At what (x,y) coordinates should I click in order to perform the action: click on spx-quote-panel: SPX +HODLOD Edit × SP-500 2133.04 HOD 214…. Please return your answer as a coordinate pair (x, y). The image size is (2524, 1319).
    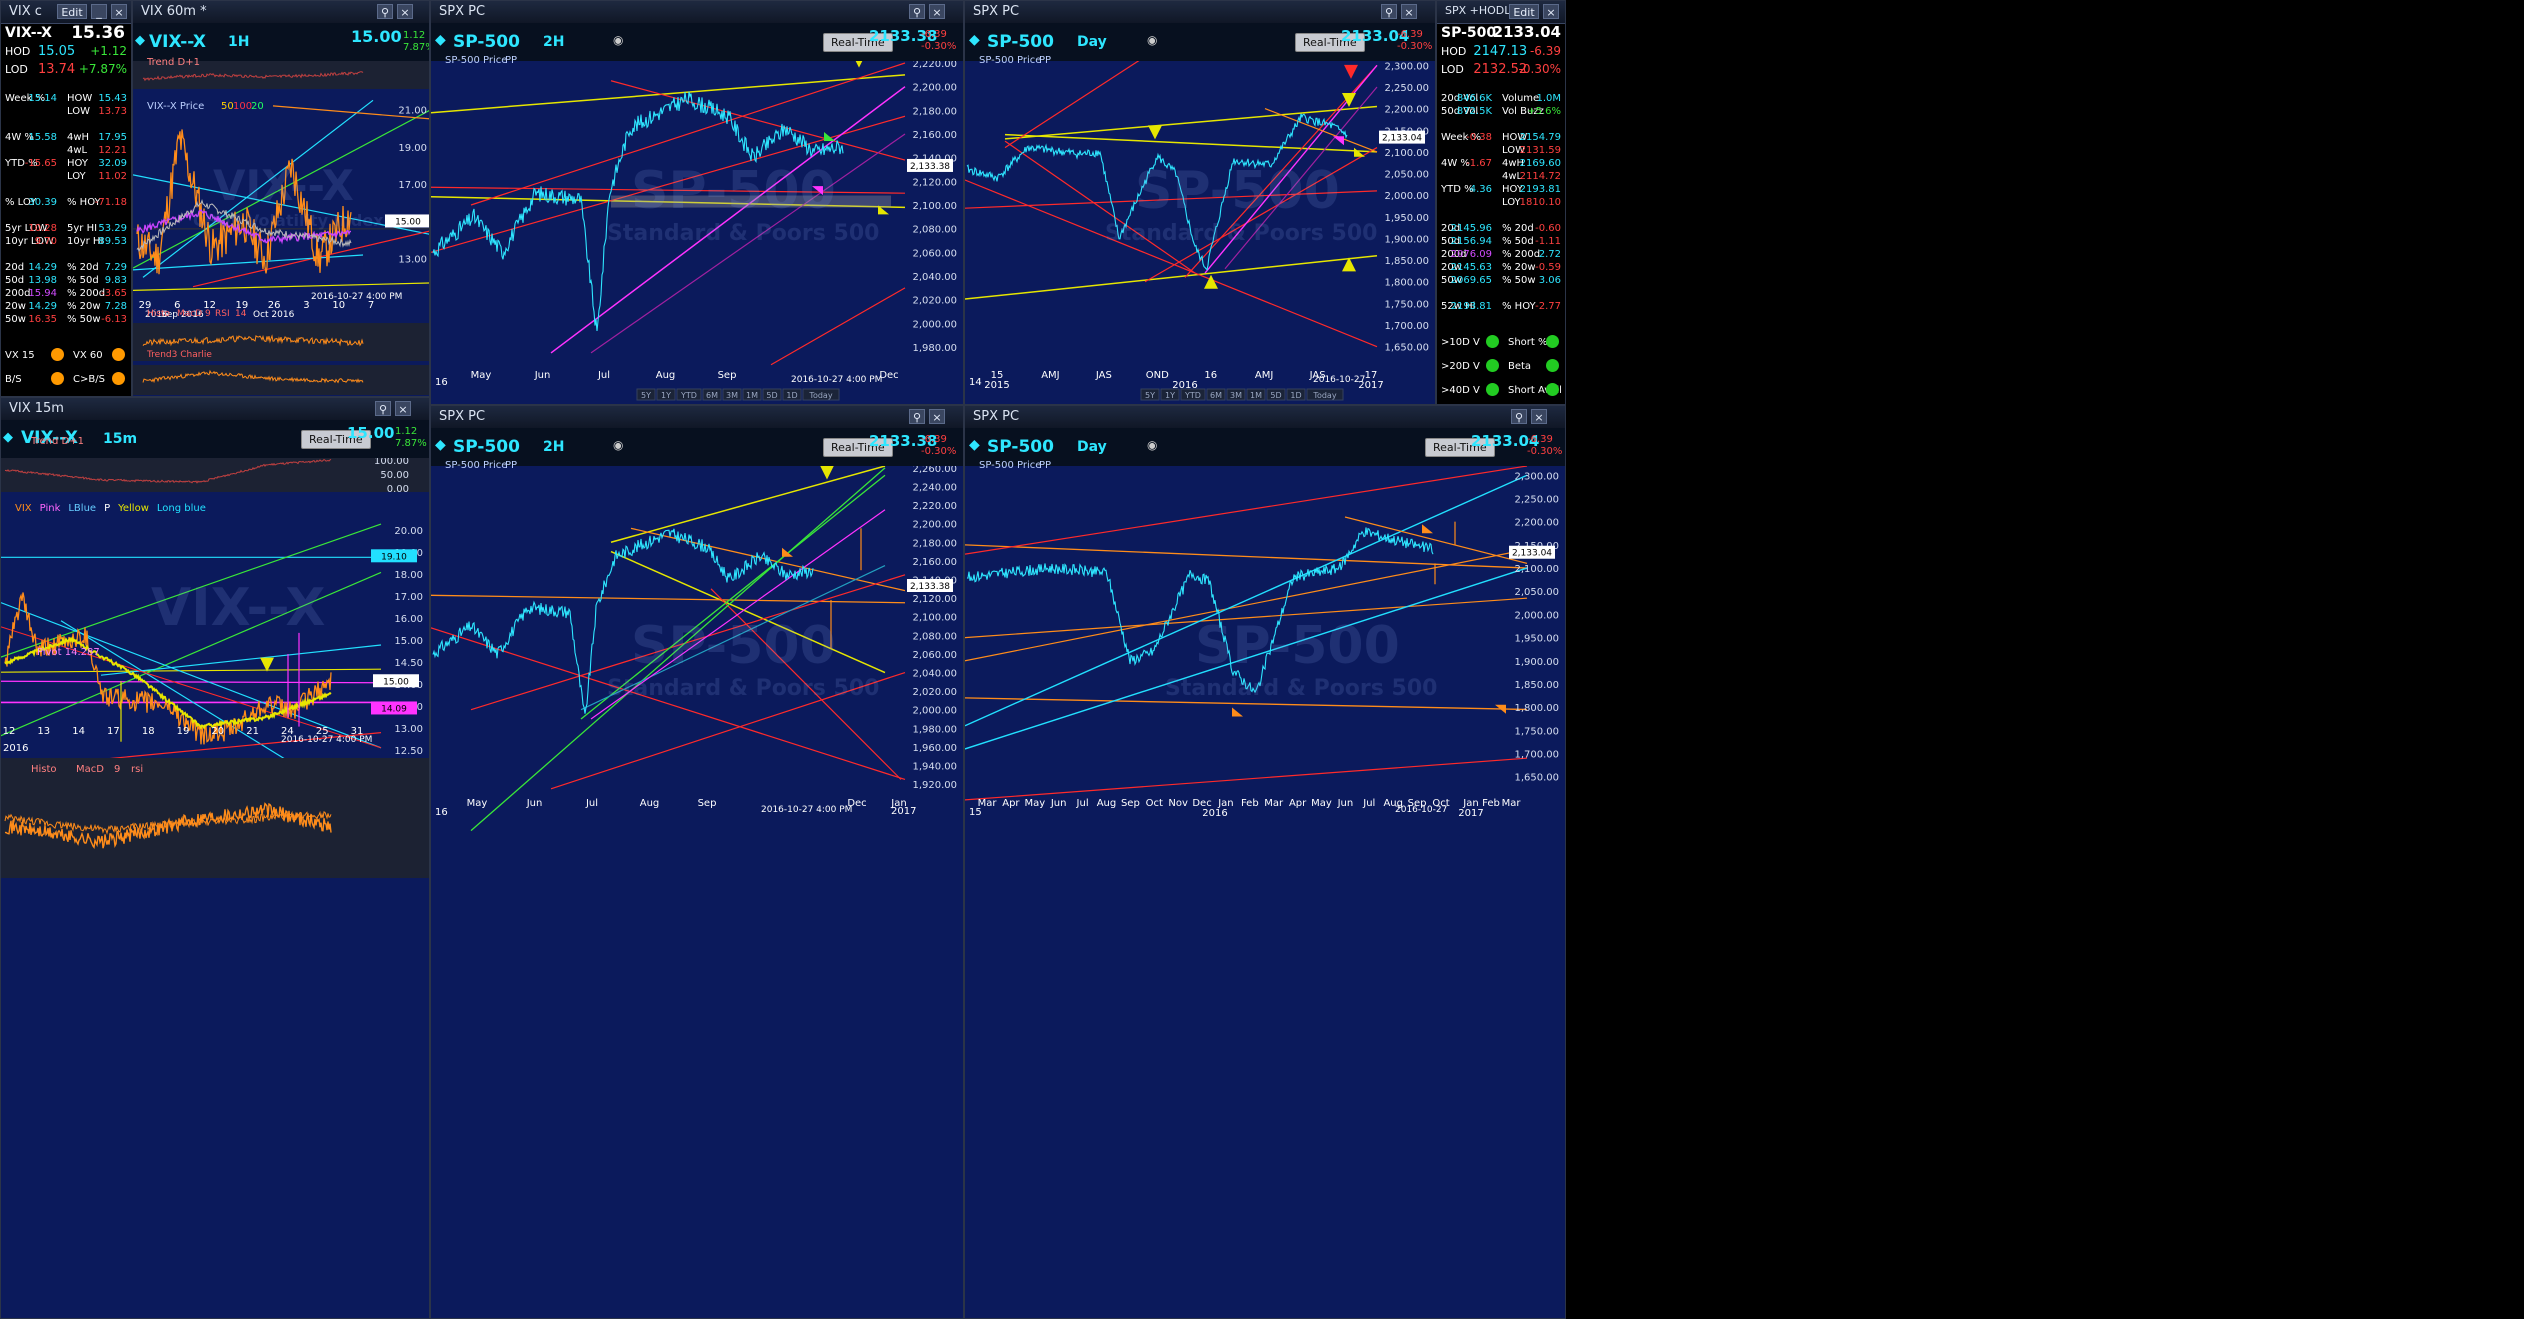
    Looking at the image, I should click on (1501, 202).